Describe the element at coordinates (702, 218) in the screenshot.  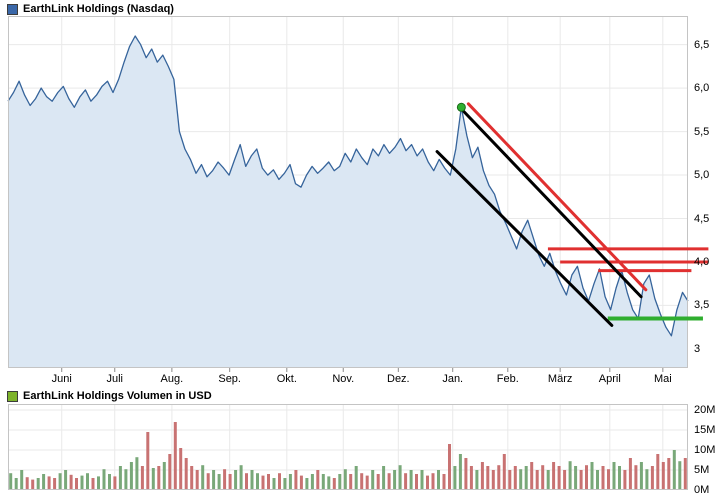
I see `price-y-label-4.5: 4,5` at that location.